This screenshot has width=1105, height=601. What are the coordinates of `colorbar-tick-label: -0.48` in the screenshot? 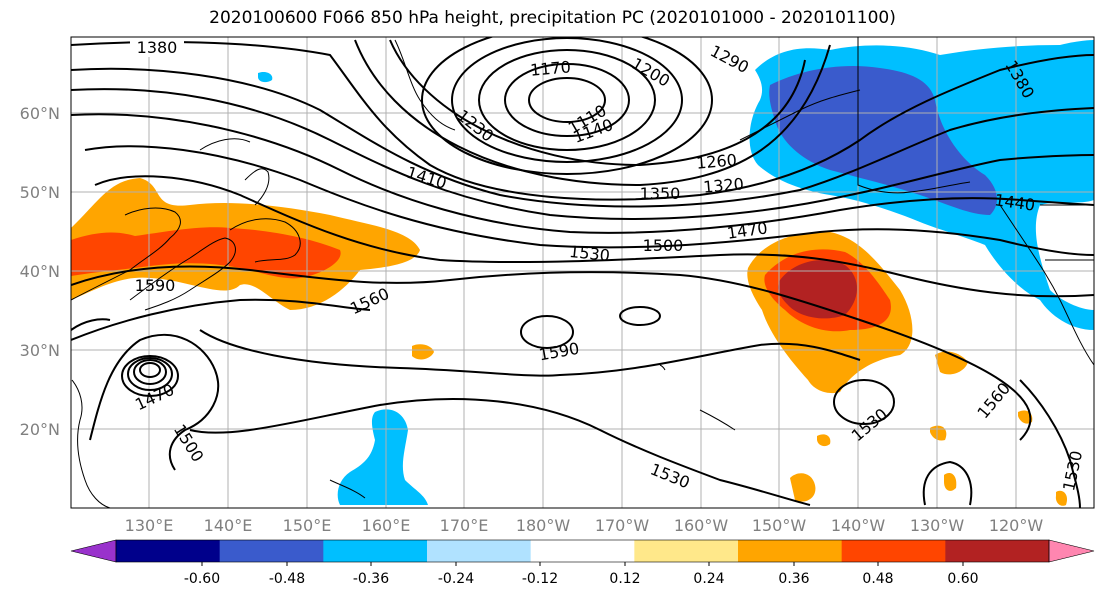 It's located at (287, 579).